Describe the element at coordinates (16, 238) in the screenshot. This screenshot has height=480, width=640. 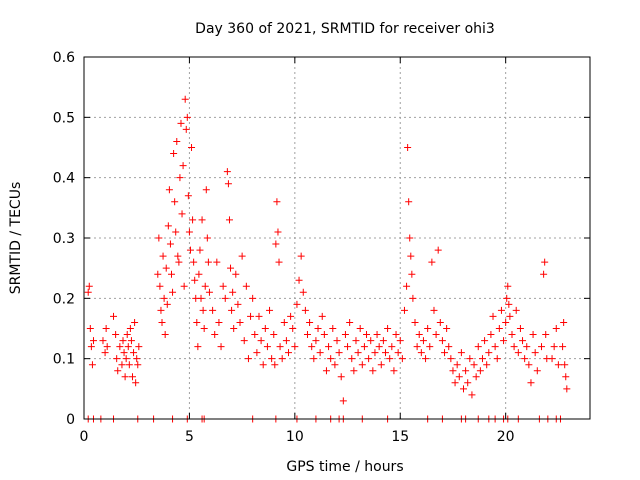
I see `y-axis-label: SRMTID / TECUs` at that location.